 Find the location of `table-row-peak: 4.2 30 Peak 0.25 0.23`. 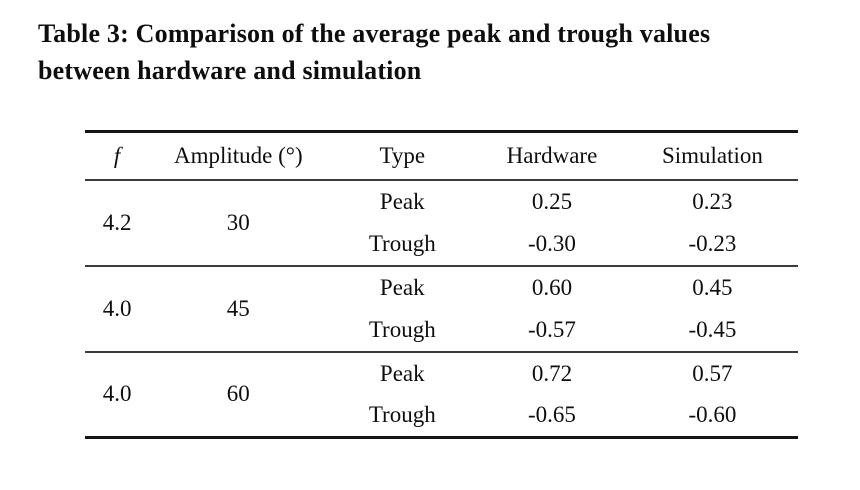

table-row-peak: 4.2 30 Peak 0.25 0.23 is located at coordinates (441, 207).